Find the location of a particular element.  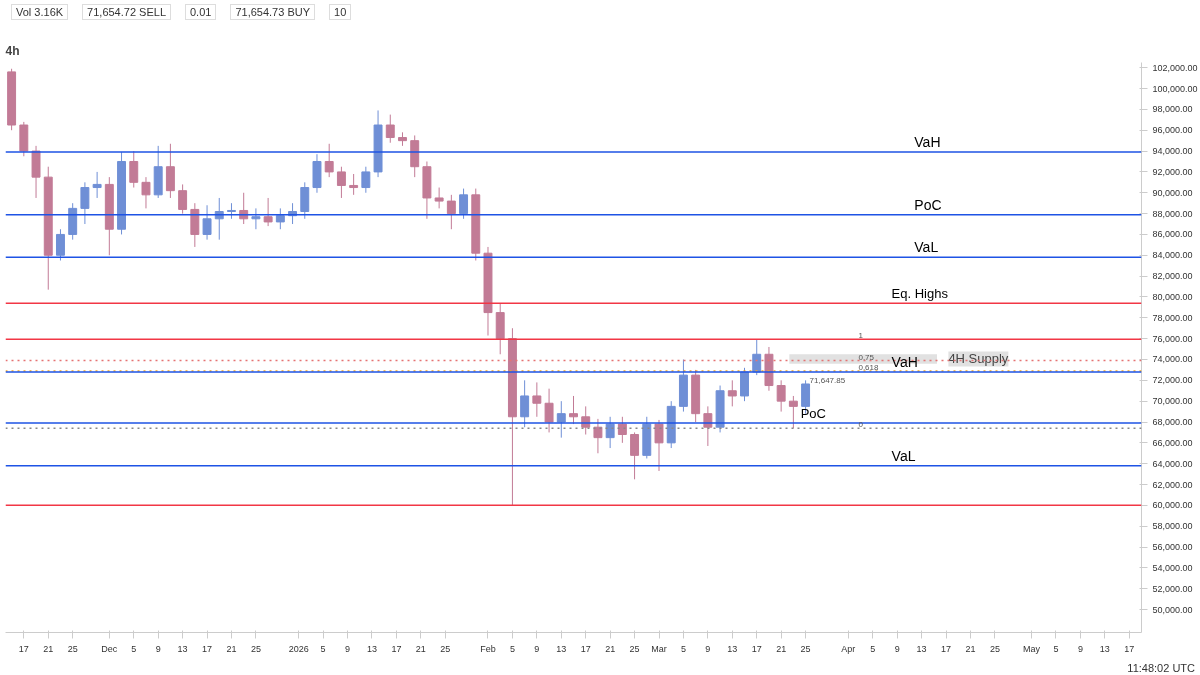

y-tick-label: 70,000.00 is located at coordinates (1172, 401).